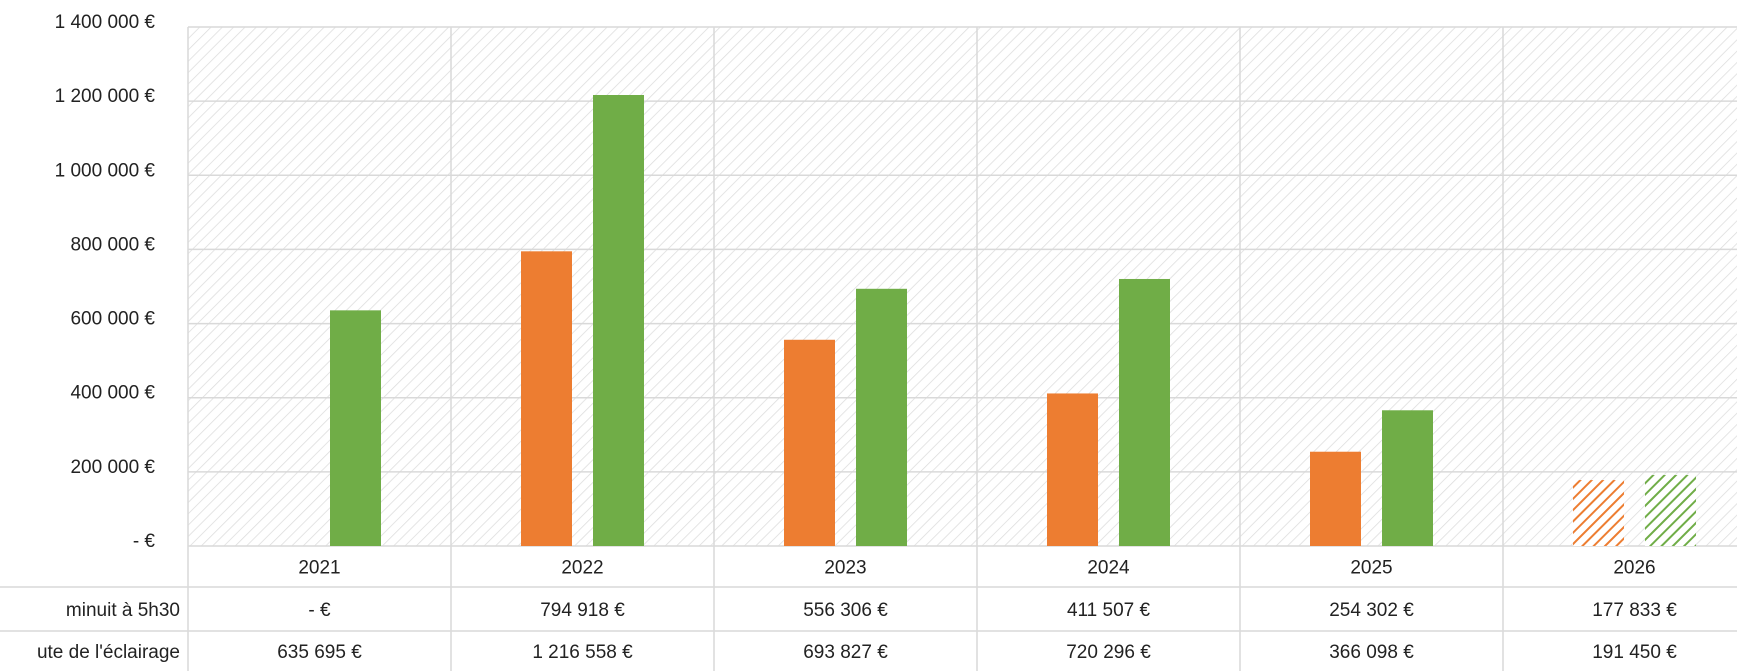  What do you see at coordinates (582, 652) in the screenshot?
I see `table-value: 1 216 558 €` at bounding box center [582, 652].